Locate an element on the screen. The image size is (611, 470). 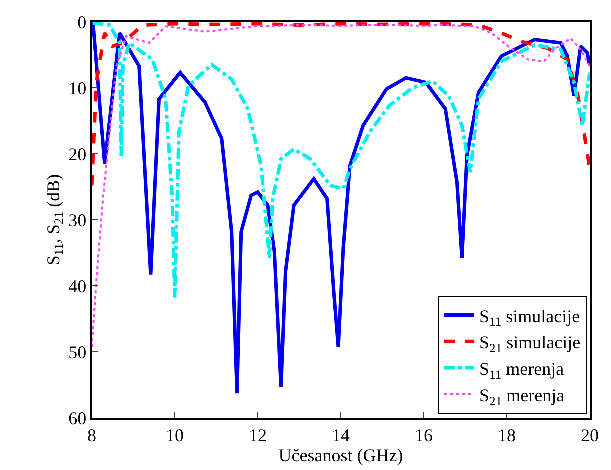
y-tick-label: 30 is located at coordinates (77, 220).